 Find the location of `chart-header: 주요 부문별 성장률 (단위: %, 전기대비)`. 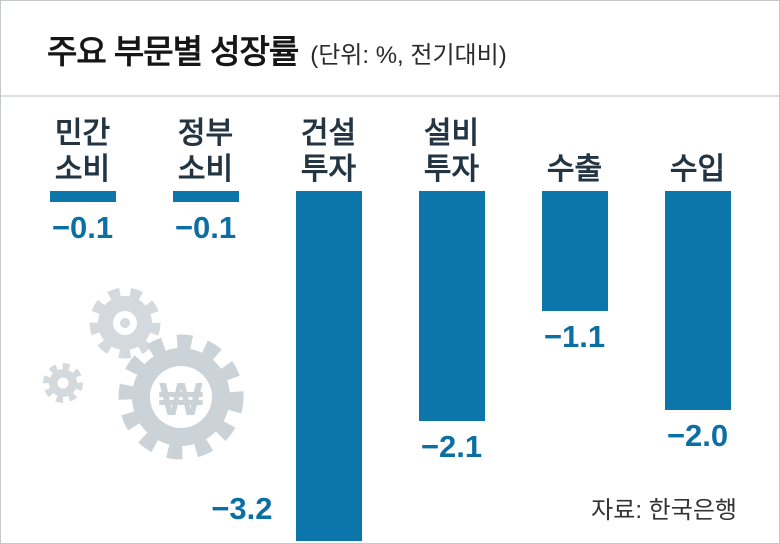

chart-header: 주요 부문별 성장률 (단위: %, 전기대비) is located at coordinates (277, 49).